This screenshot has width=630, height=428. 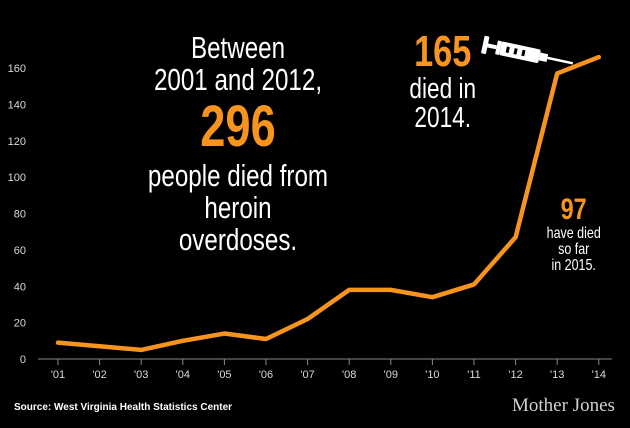 What do you see at coordinates (141, 375) in the screenshot?
I see `x-tick-label: '03` at bounding box center [141, 375].